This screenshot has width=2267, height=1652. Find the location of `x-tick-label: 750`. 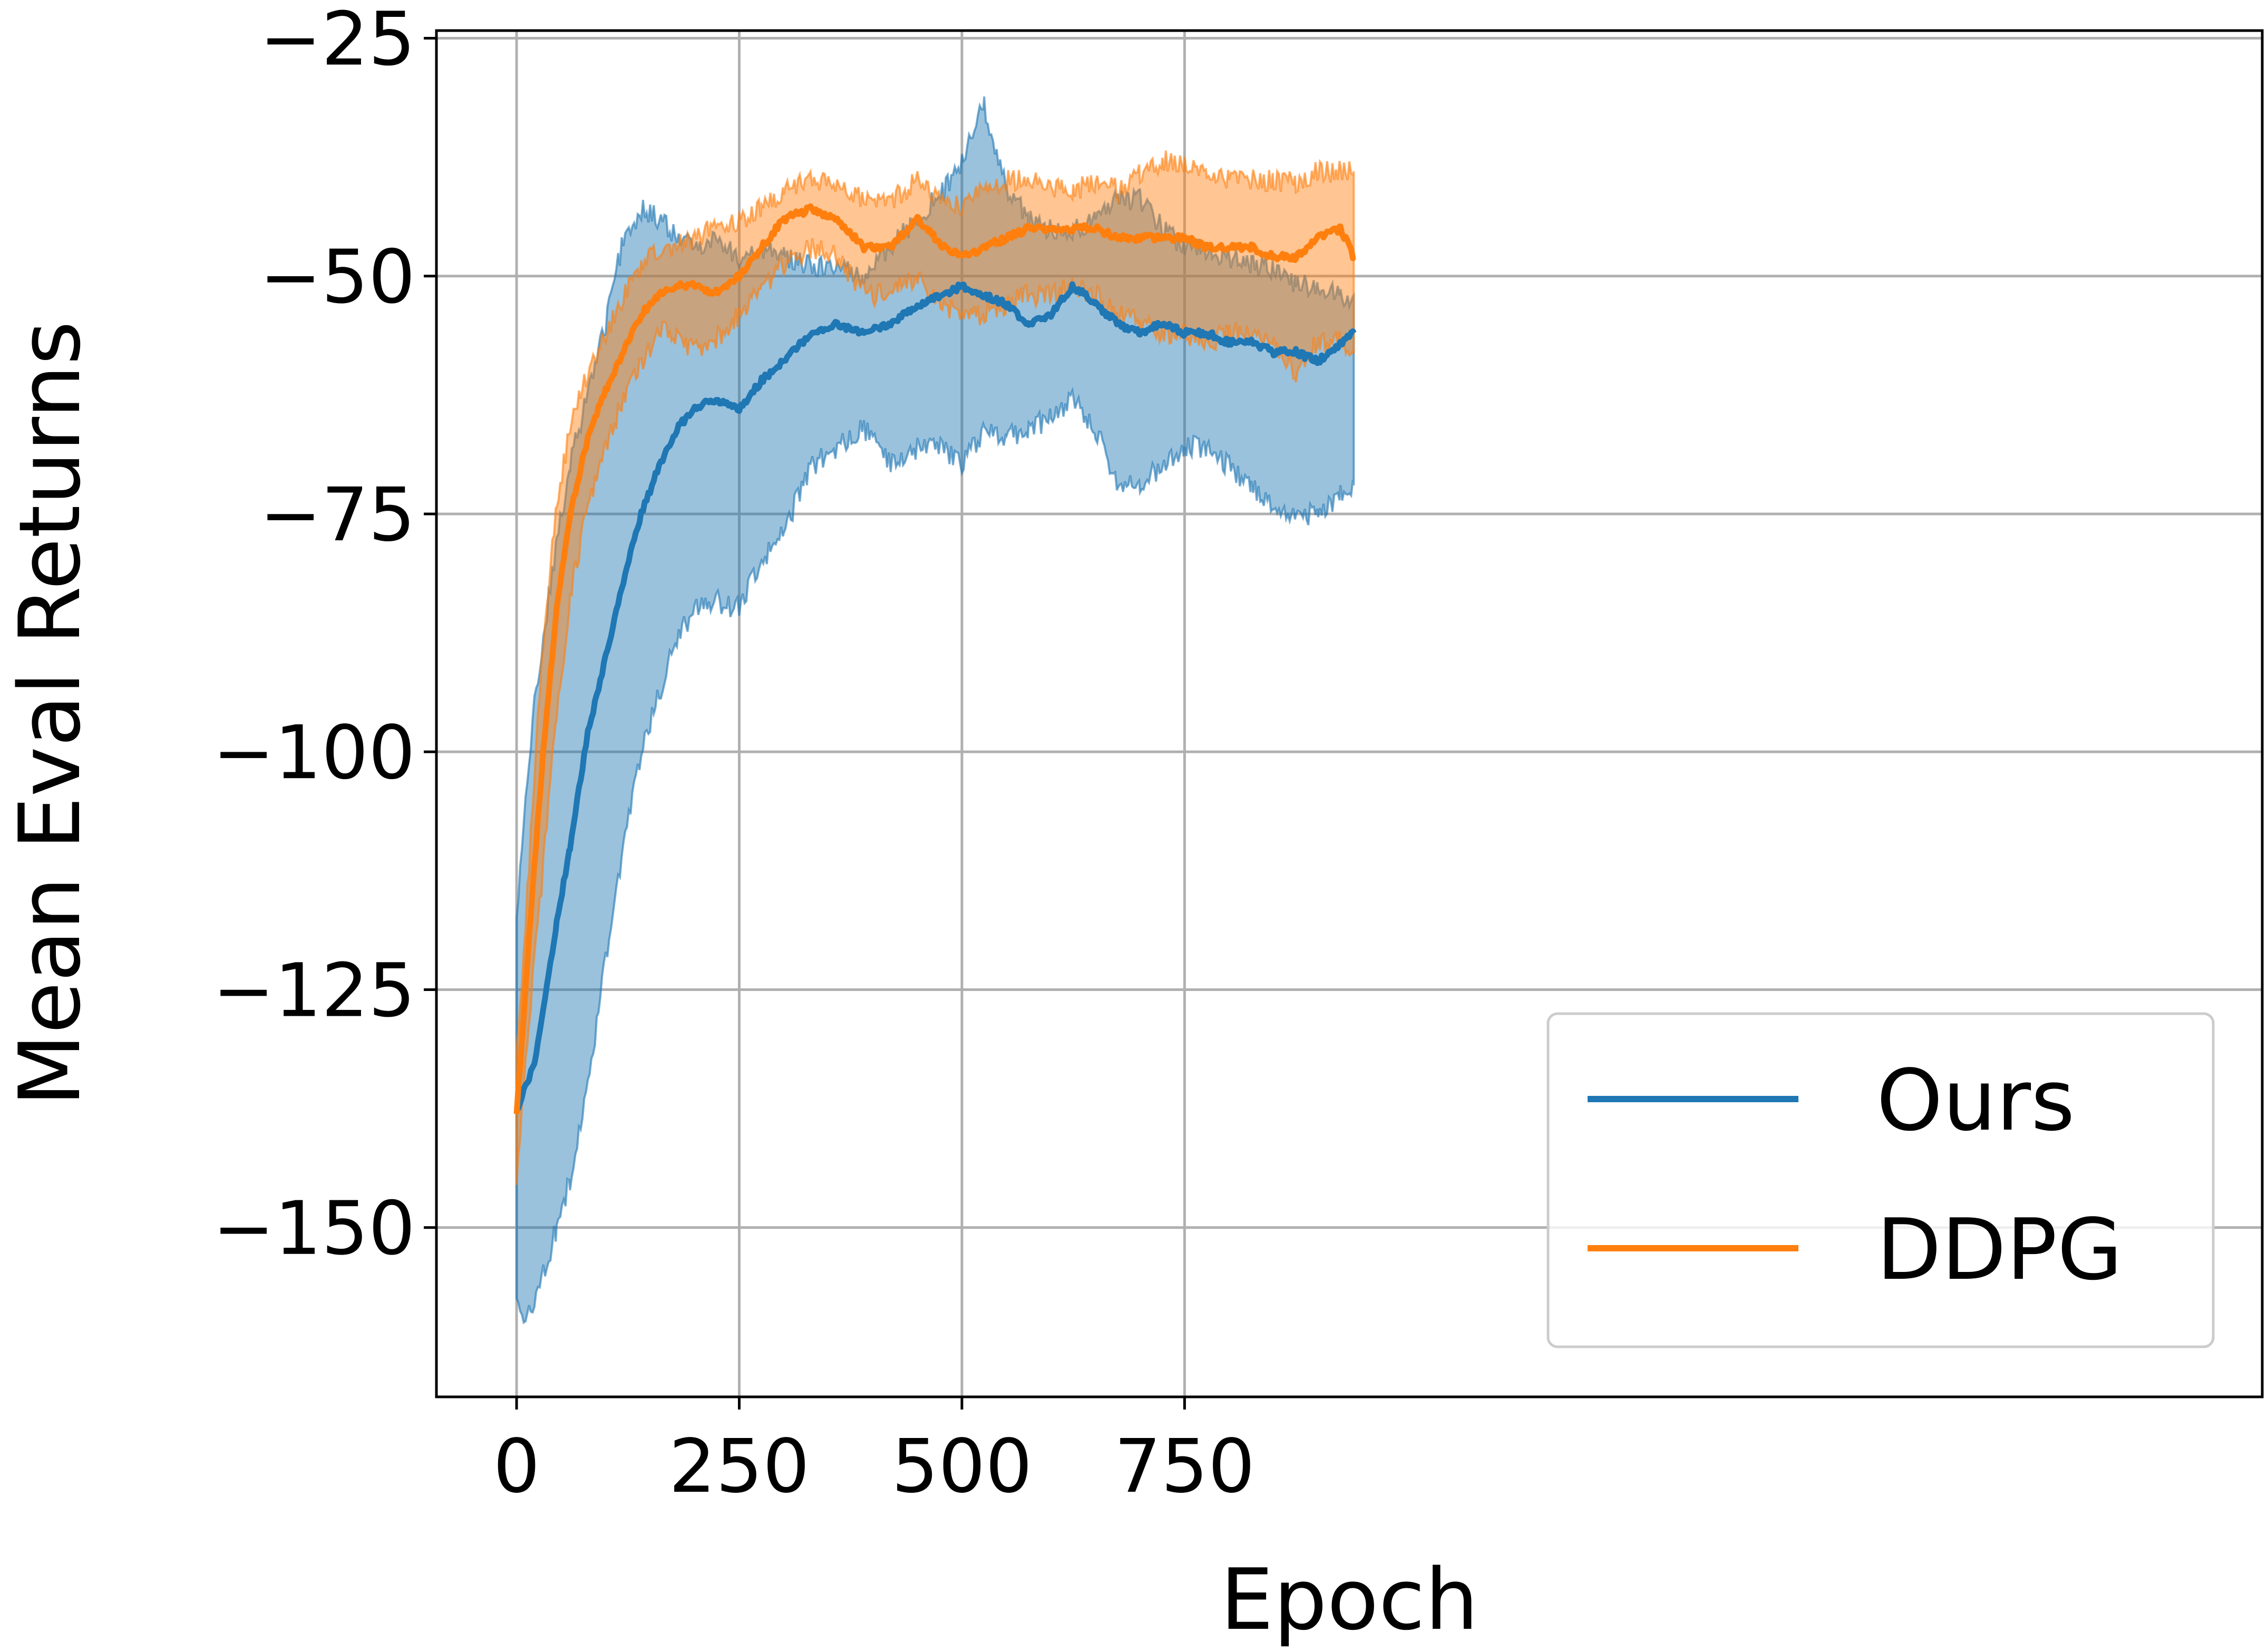

x-tick-label: 750 is located at coordinates (1184, 1467).